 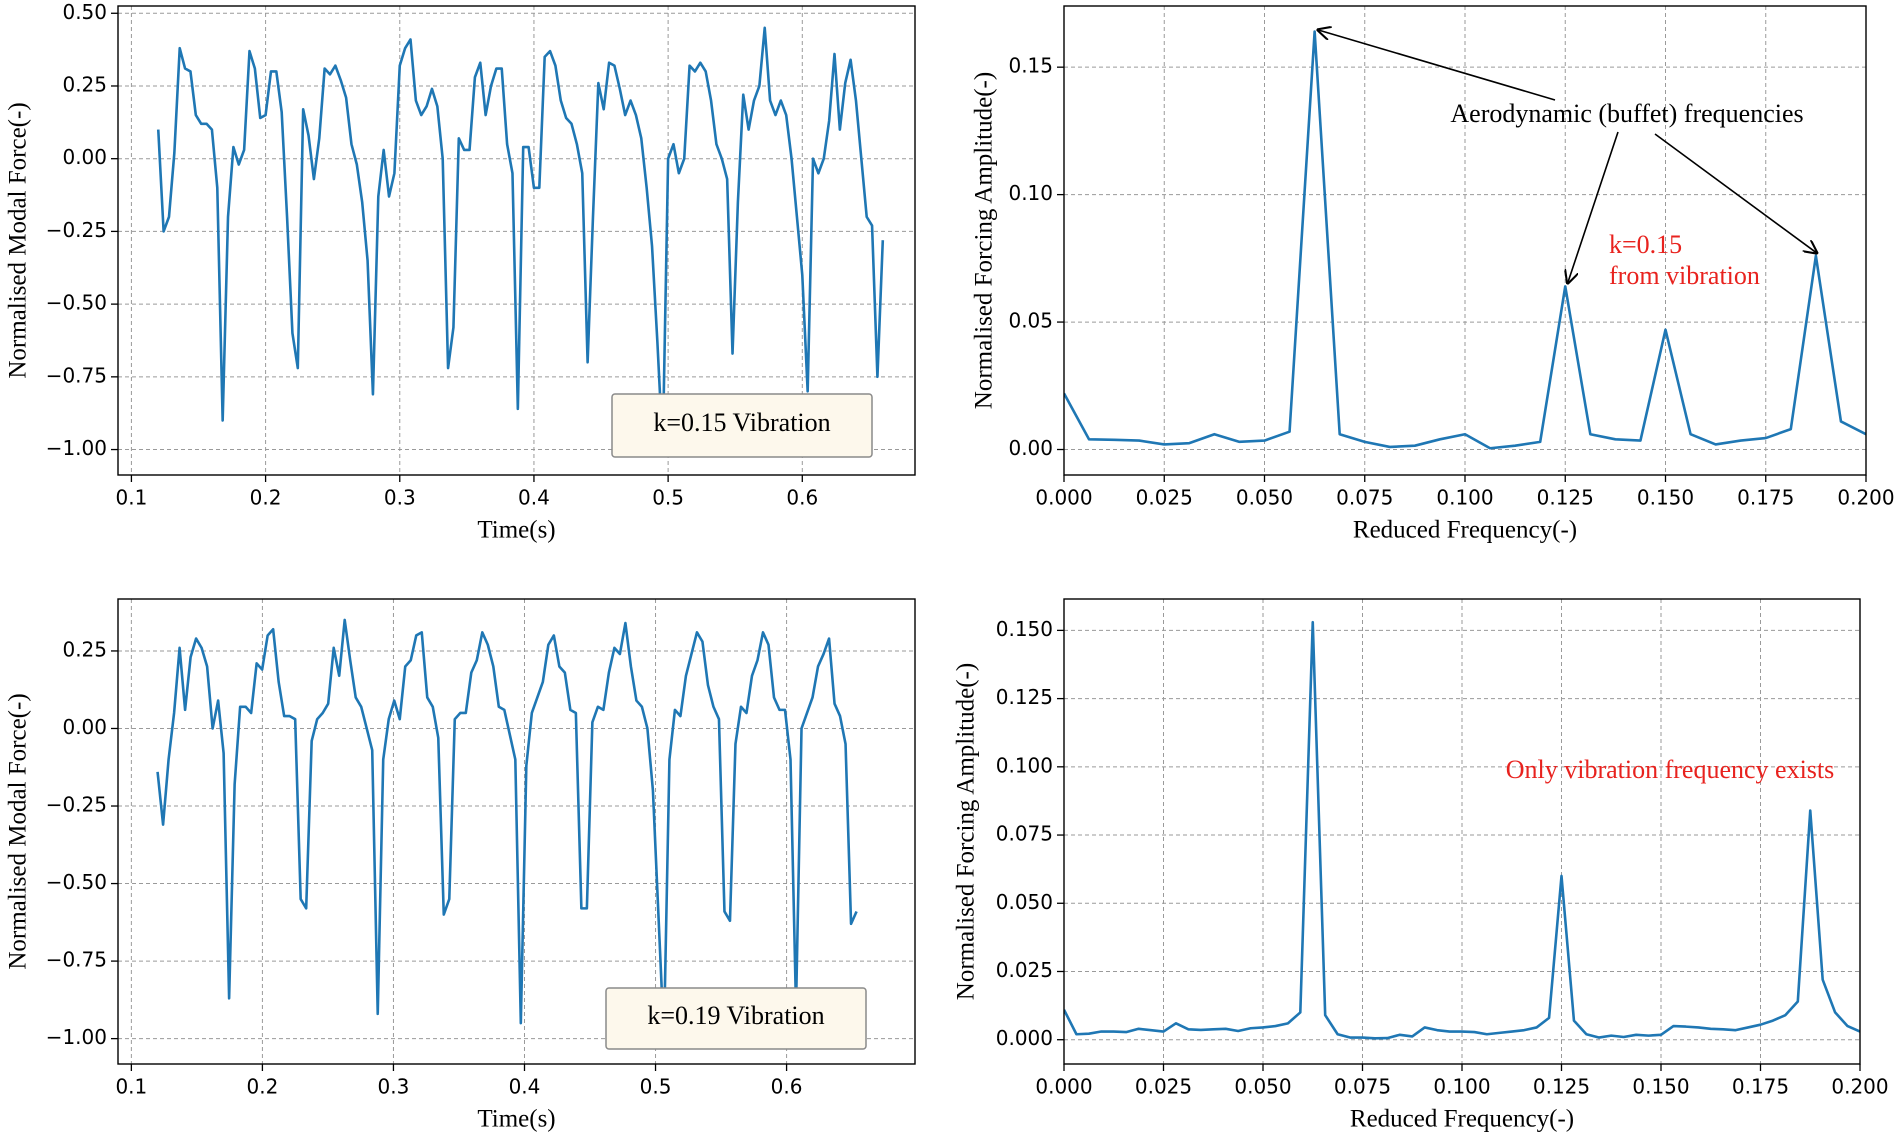 What do you see at coordinates (1645, 244) in the screenshot?
I see `annotation: k=0.15` at bounding box center [1645, 244].